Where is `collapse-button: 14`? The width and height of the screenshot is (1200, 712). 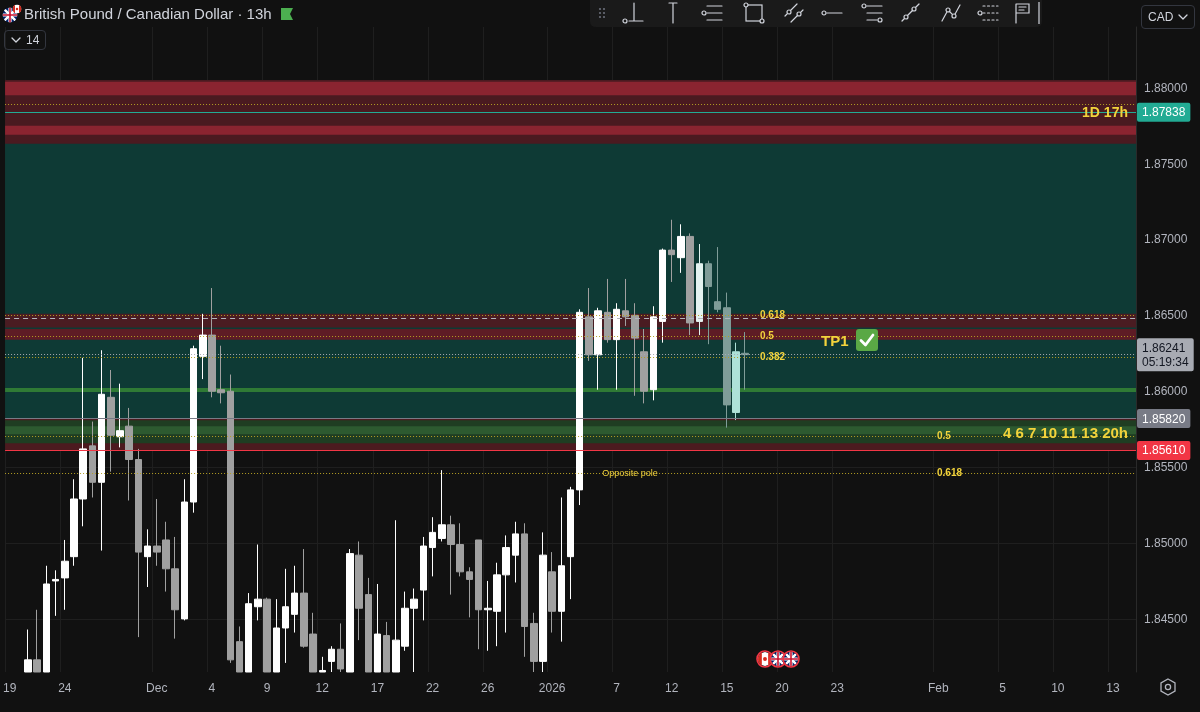 collapse-button: 14 is located at coordinates (25, 40).